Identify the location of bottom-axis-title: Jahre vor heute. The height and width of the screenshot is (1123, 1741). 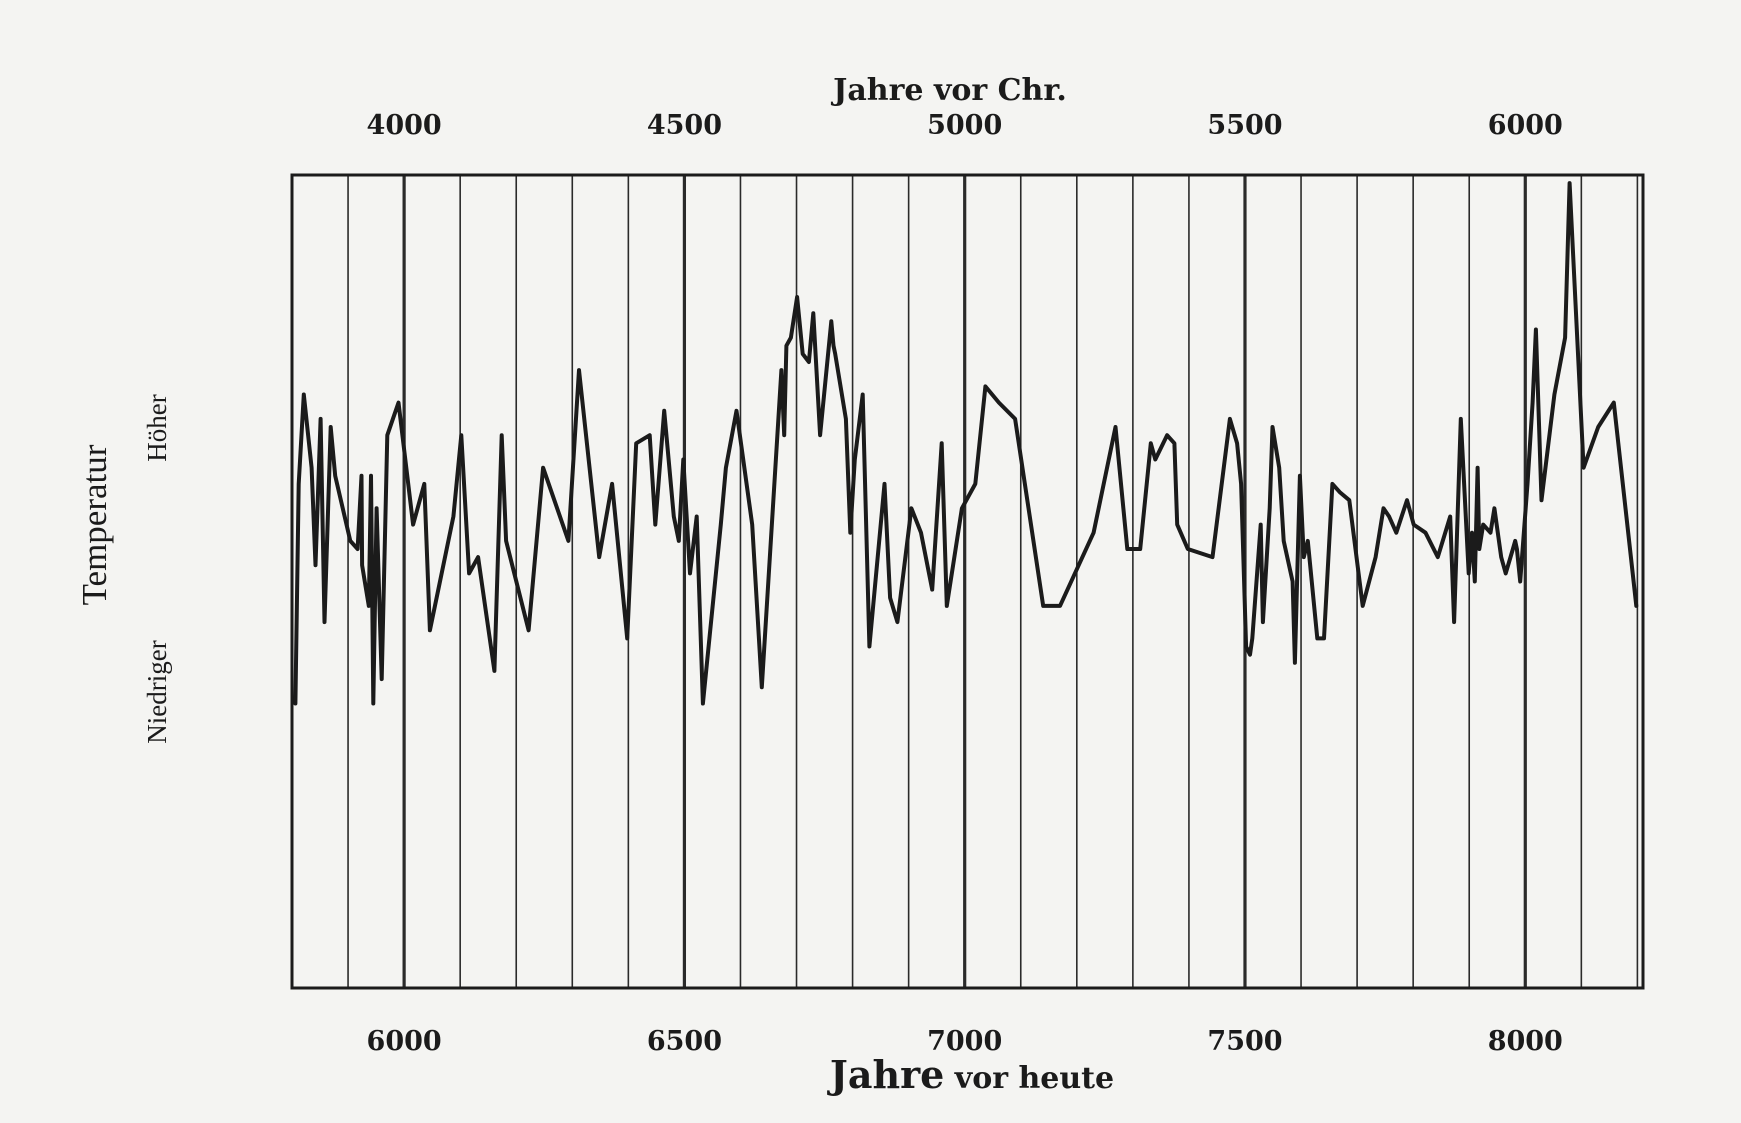
(970, 1074).